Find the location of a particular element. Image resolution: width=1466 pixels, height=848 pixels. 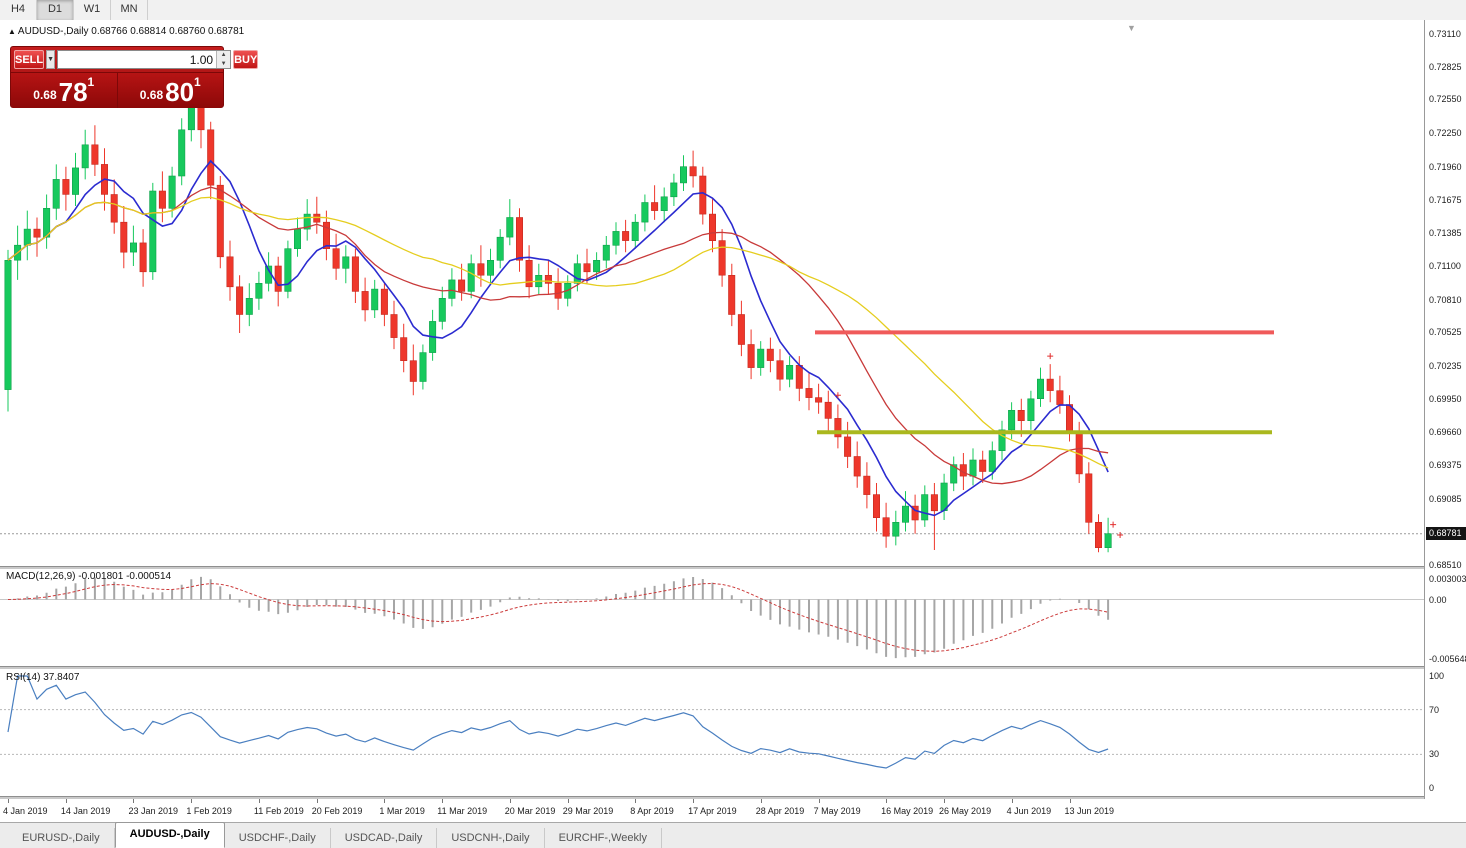

time-axis-label: 28 Apr 2019 is located at coordinates (780, 811).